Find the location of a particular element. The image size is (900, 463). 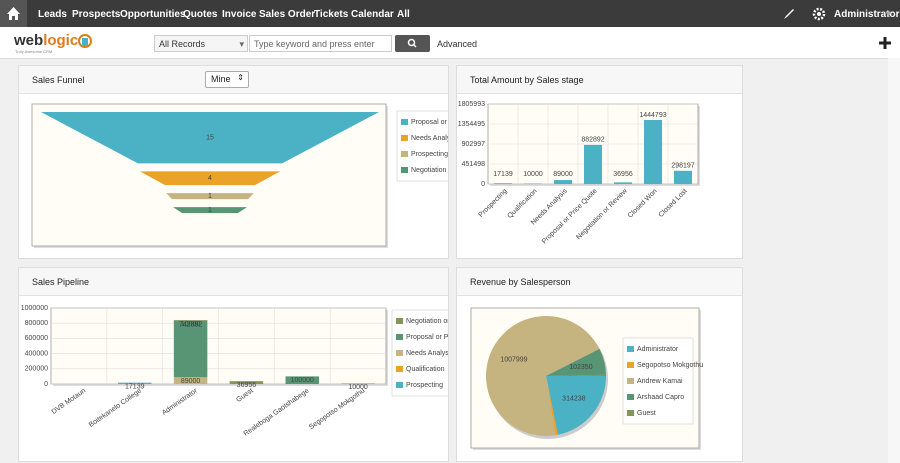

records-select: All Records ▾ is located at coordinates (201, 43).